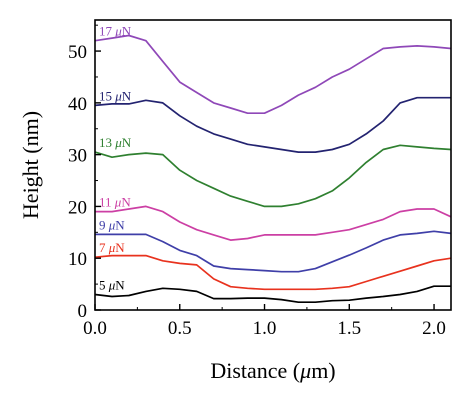  Describe the element at coordinates (30, 165) in the screenshot. I see `y-axis-label: Height (nm)` at that location.